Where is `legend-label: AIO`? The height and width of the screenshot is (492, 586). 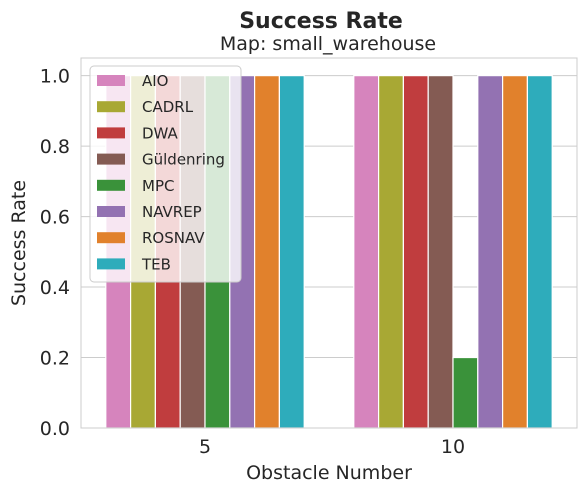
legend-label: AIO is located at coordinates (155, 81).